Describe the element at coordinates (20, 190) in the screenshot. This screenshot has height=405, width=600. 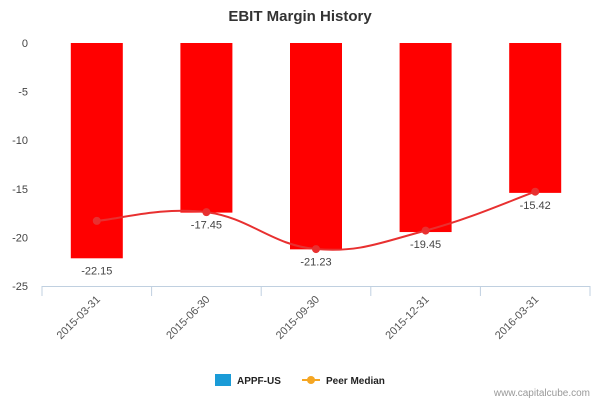
I see `y-tick-label: -15` at that location.